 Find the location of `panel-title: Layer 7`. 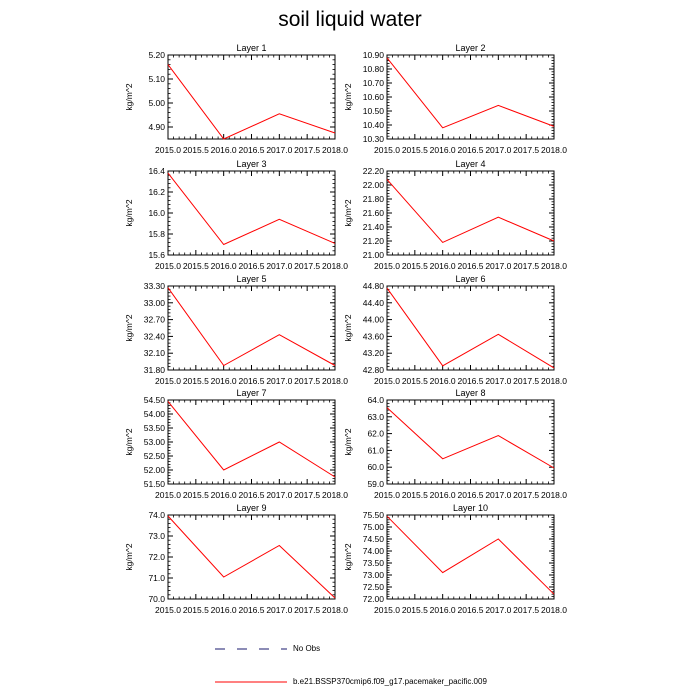

panel-title: Layer 7 is located at coordinates (251, 393).